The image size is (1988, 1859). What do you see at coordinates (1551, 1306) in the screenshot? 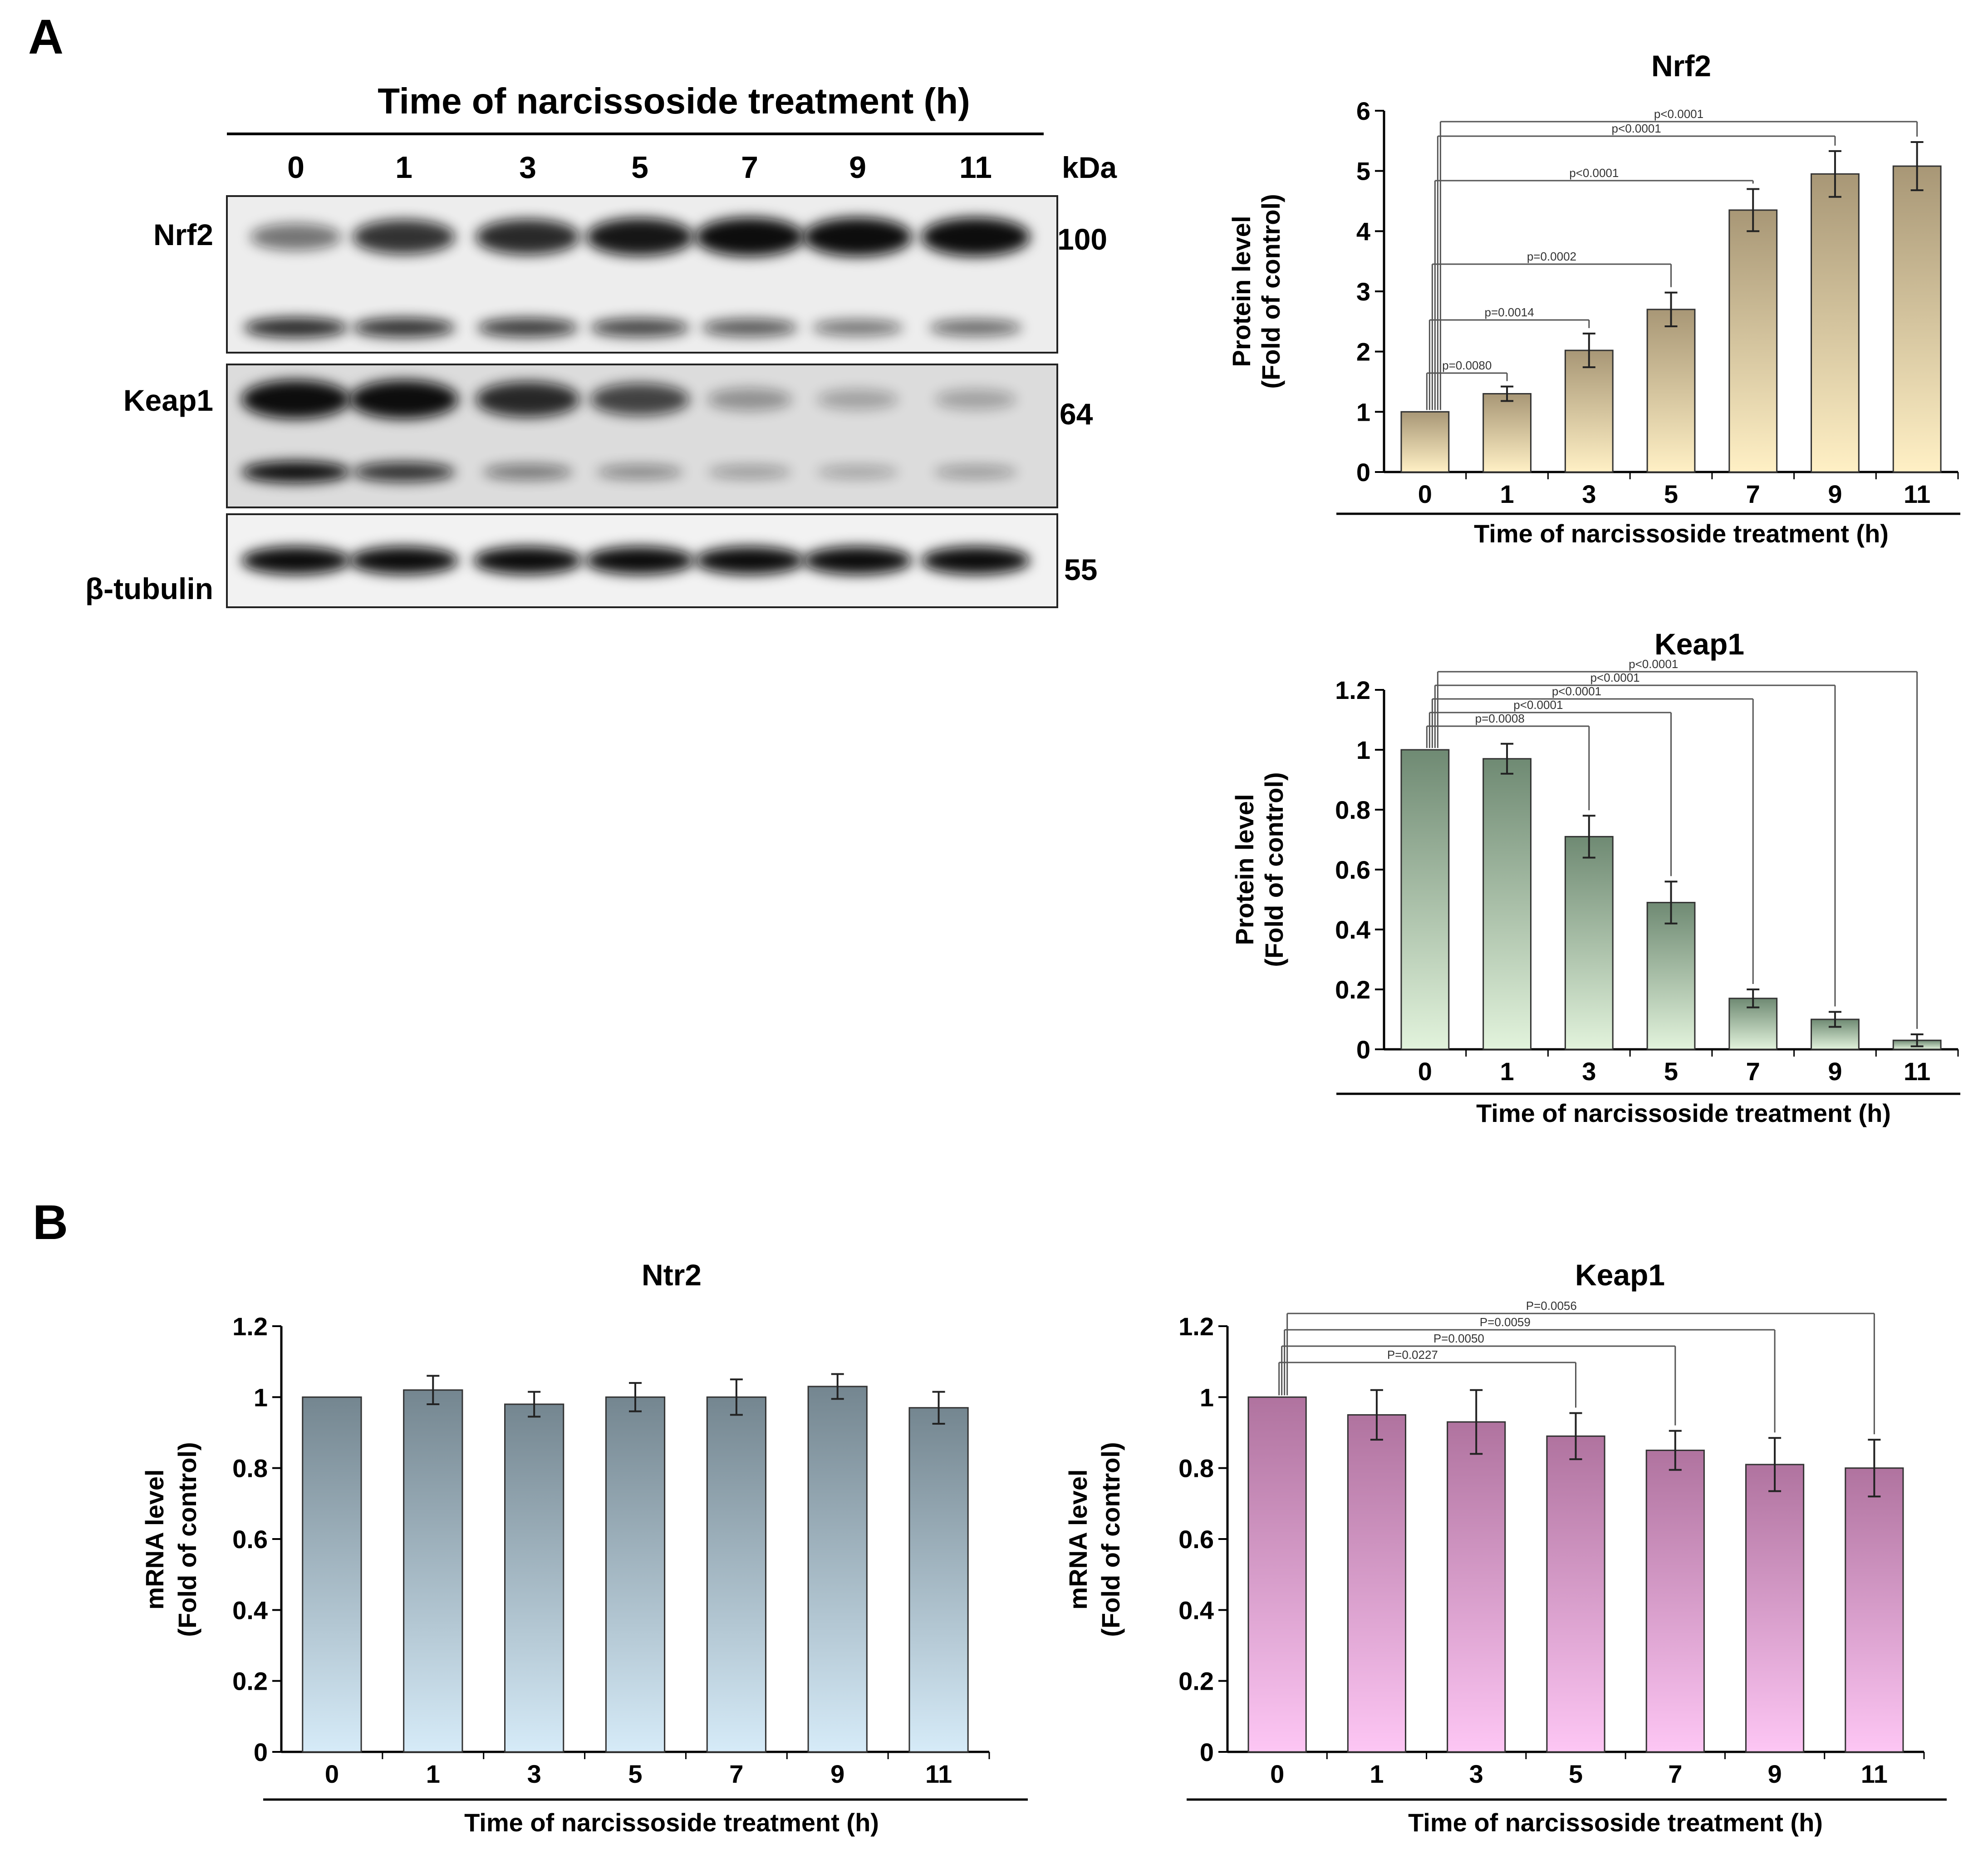
I see `significance-label: P=0.0056` at bounding box center [1551, 1306].